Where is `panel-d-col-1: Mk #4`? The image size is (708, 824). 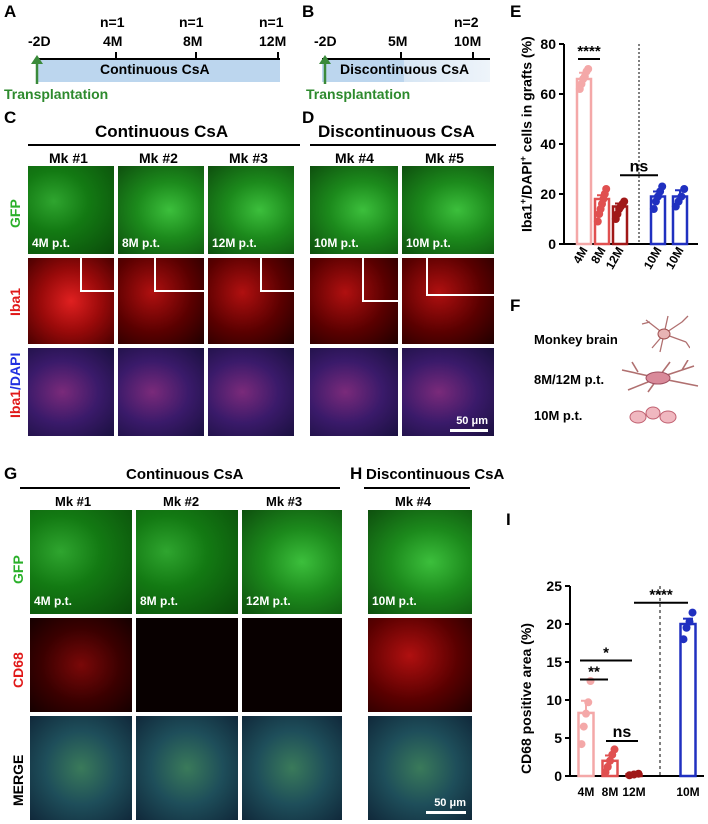
panel-d-col-1: Mk #4 is located at coordinates (354, 158).